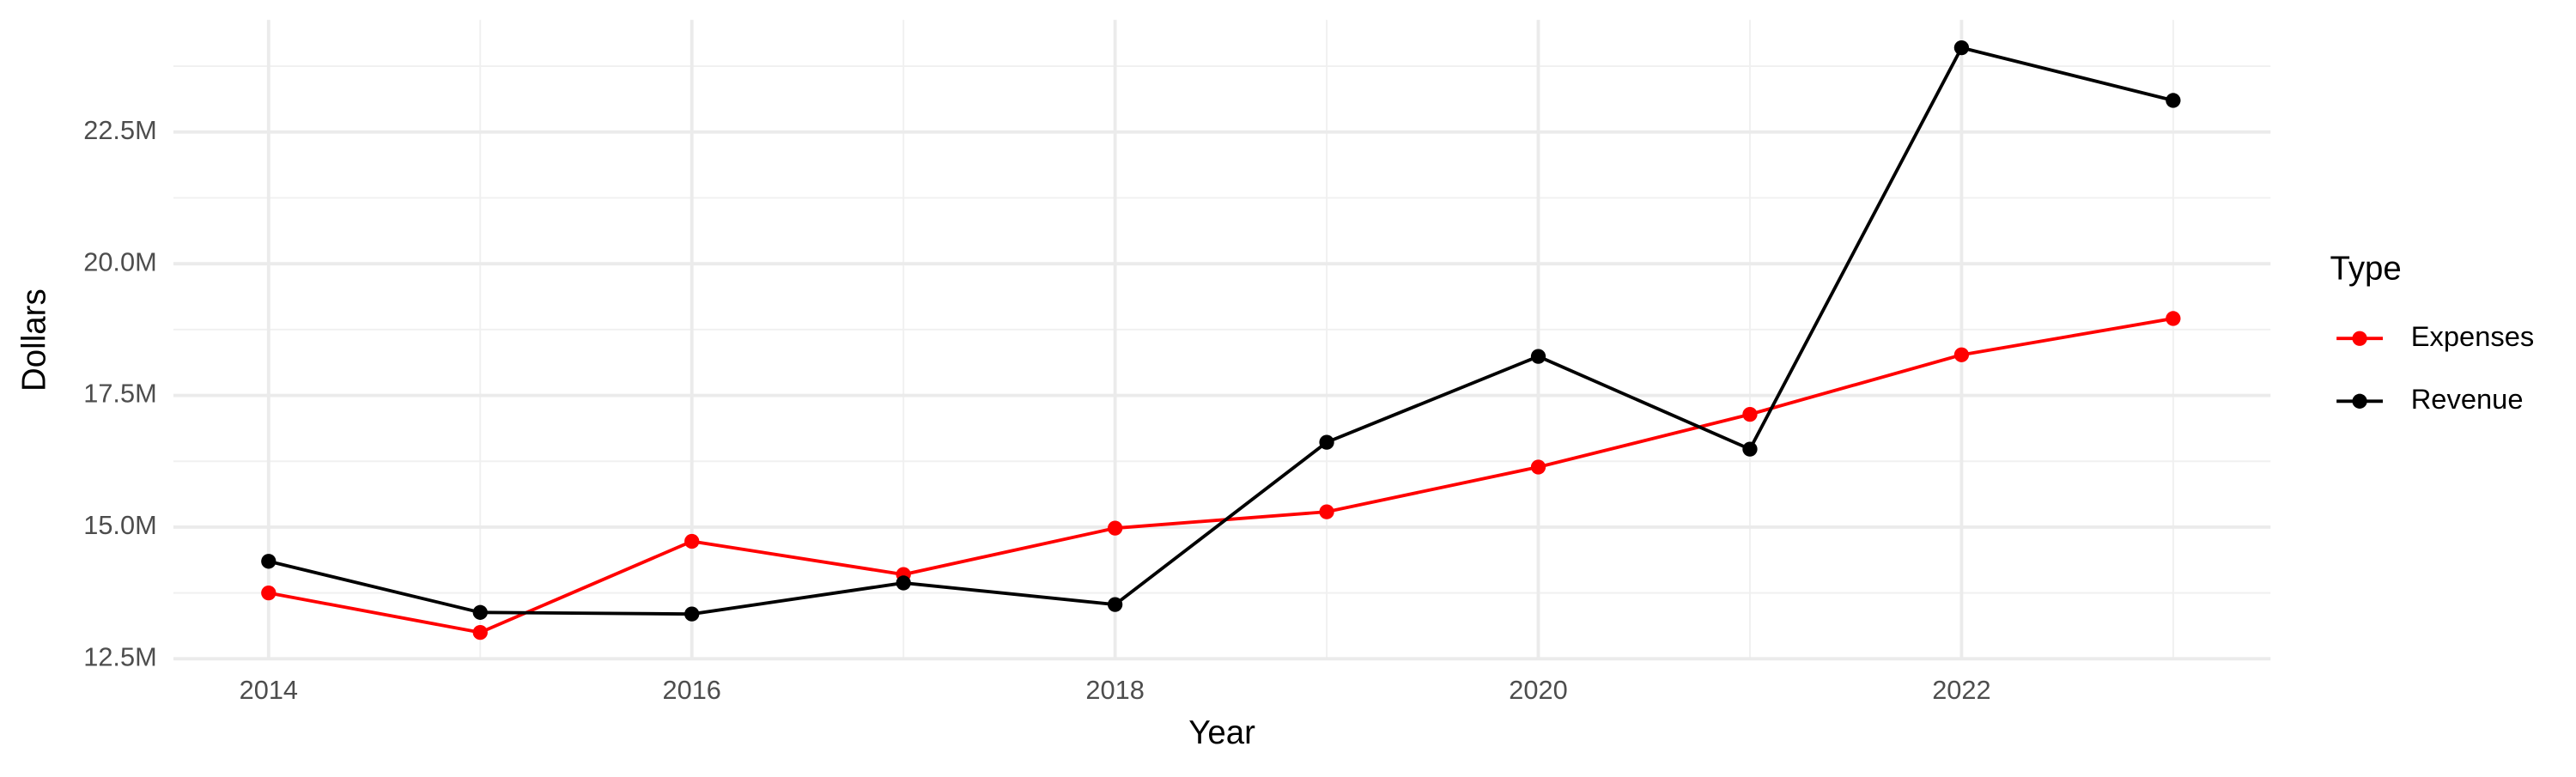 The image size is (2576, 777). What do you see at coordinates (2467, 399) in the screenshot?
I see `legend-label: Revenue` at bounding box center [2467, 399].